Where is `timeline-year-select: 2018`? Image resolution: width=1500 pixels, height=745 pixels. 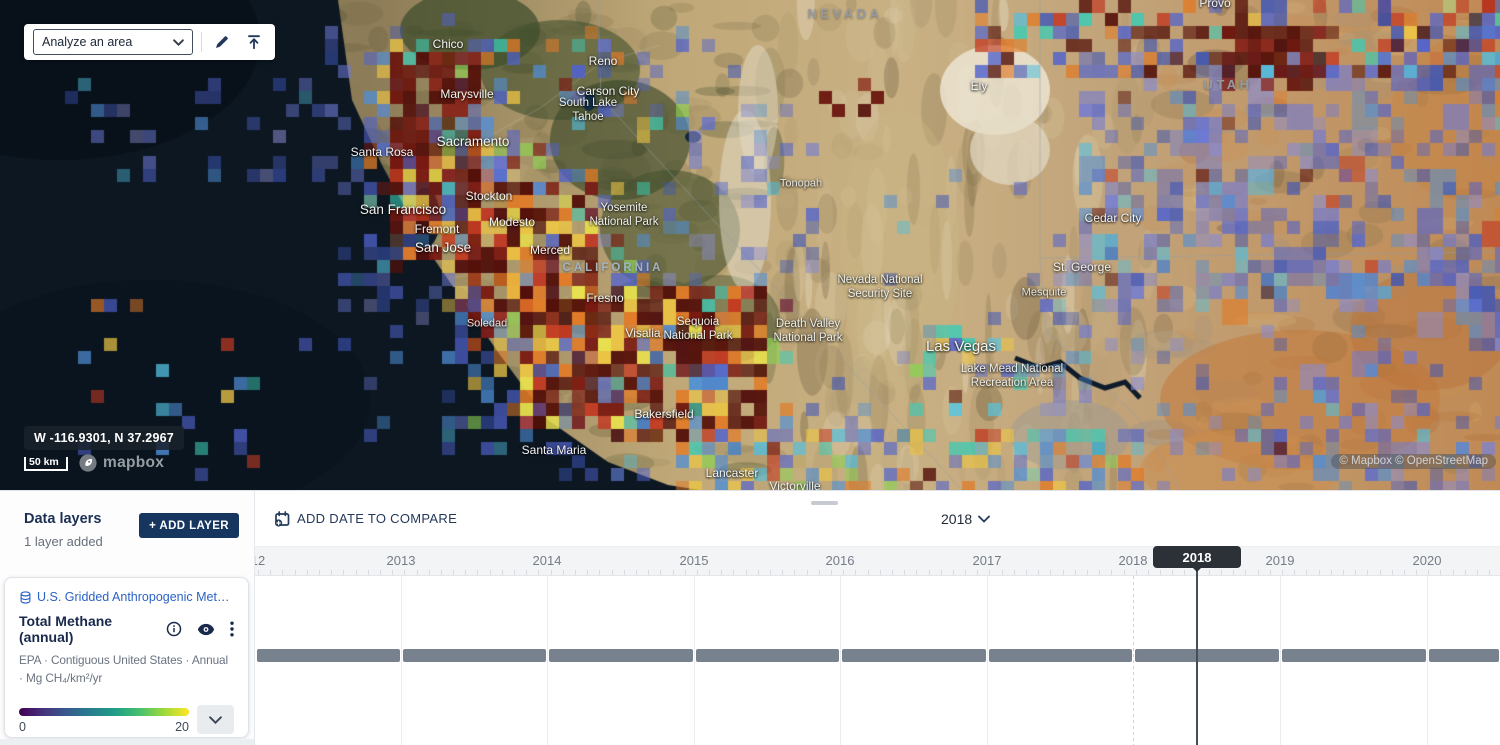 timeline-year-select: 2018 is located at coordinates (966, 518).